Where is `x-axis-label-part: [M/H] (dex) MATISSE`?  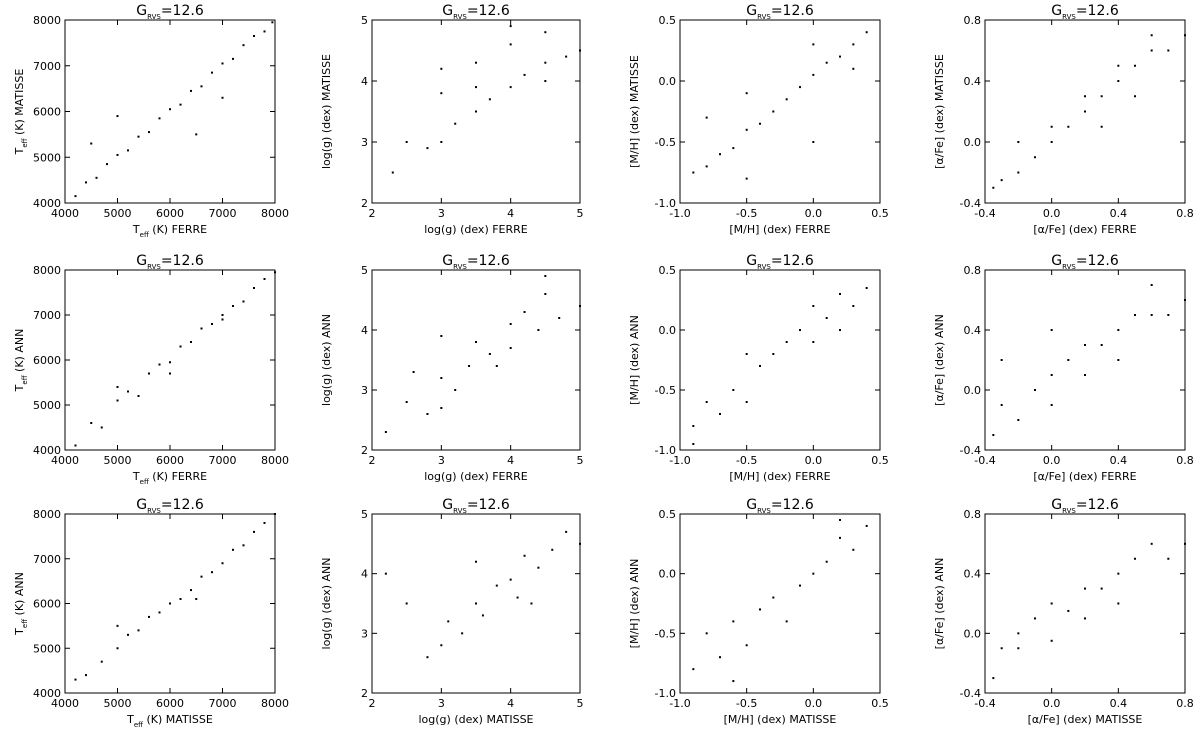 x-axis-label-part: [M/H] (dex) MATISSE is located at coordinates (780, 719).